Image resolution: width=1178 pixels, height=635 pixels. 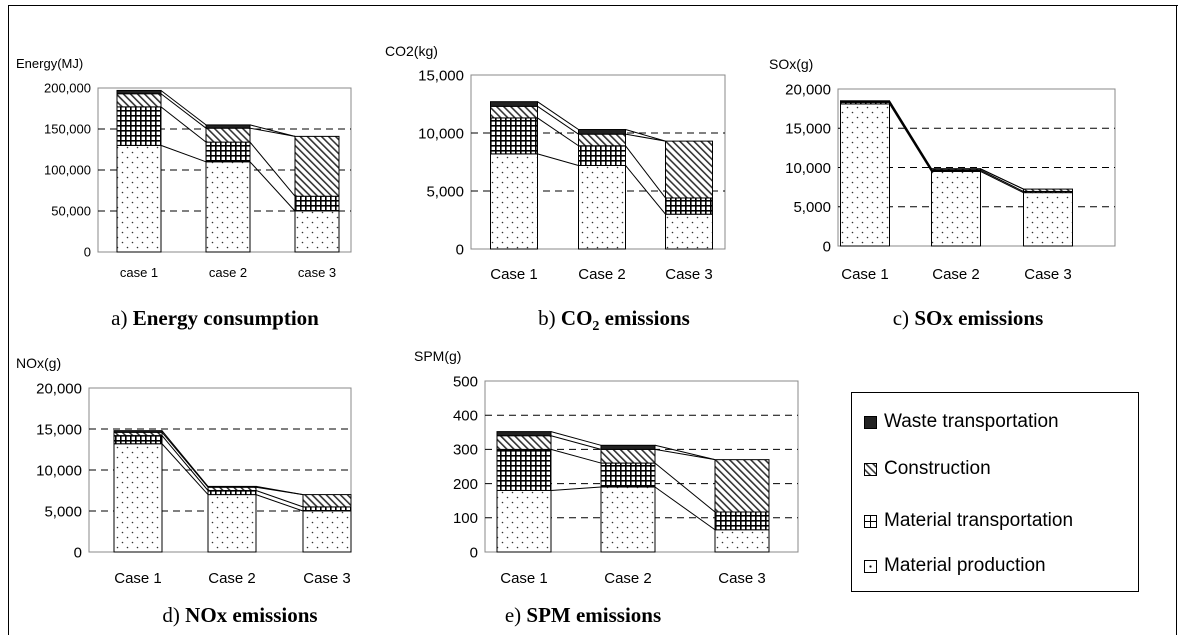 What do you see at coordinates (971, 421) in the screenshot?
I see `legend-label-waste-transportation: Waste transportation` at bounding box center [971, 421].